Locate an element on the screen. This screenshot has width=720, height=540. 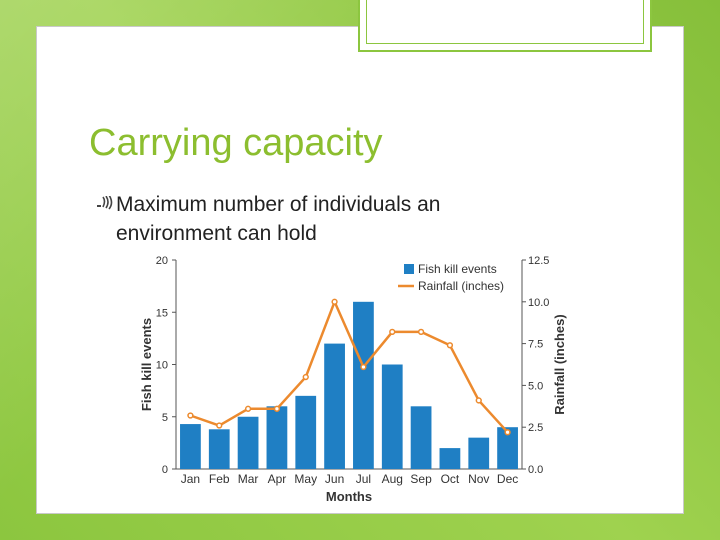
decorative-frame is located at coordinates (505, 26).